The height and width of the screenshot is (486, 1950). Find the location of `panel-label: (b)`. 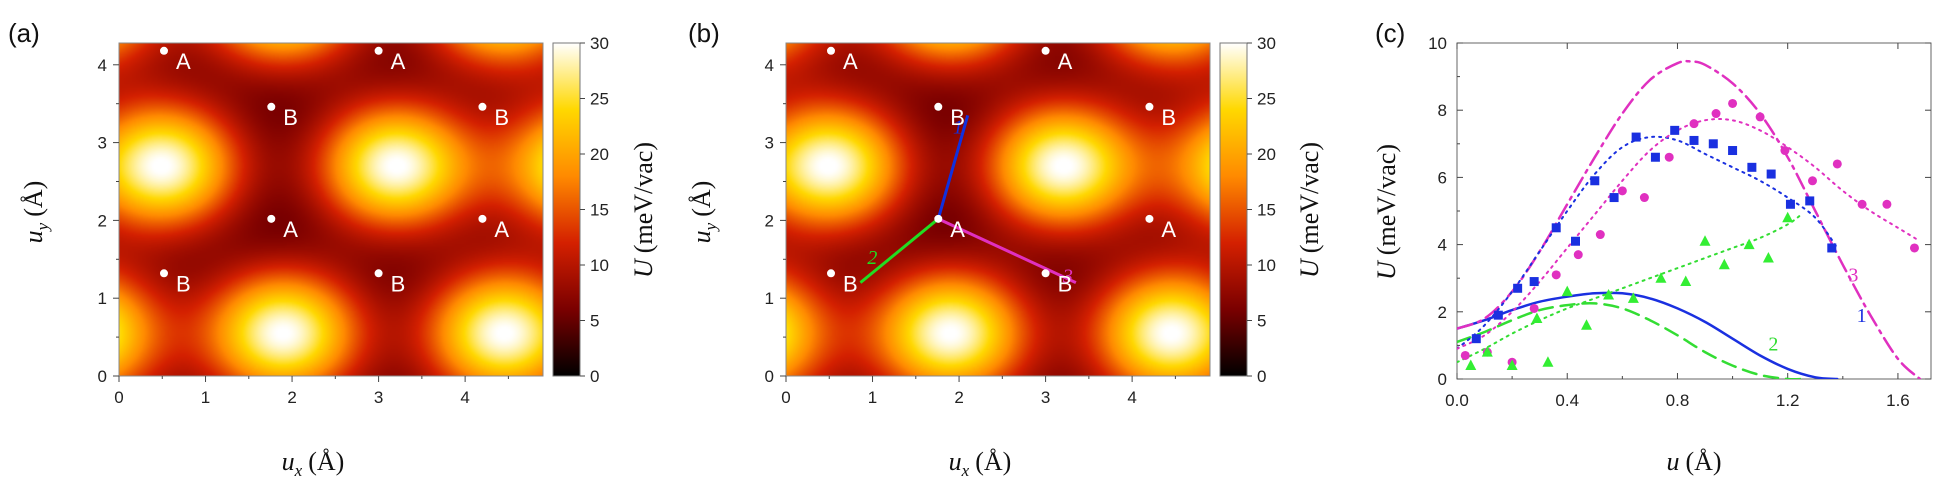

panel-label: (b) is located at coordinates (704, 33).